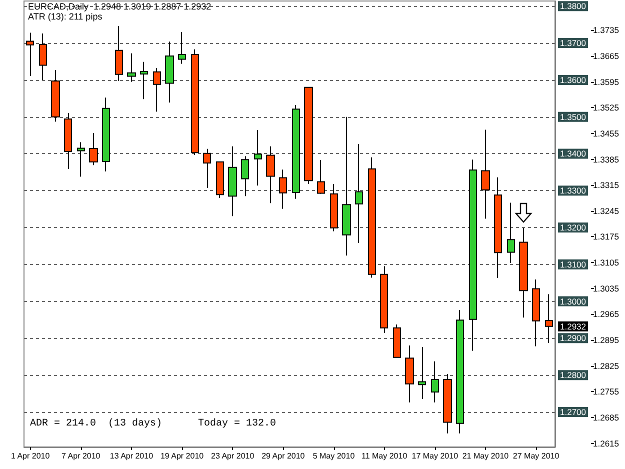  I want to click on y-tick-label: 1.3500, so click(573, 117).